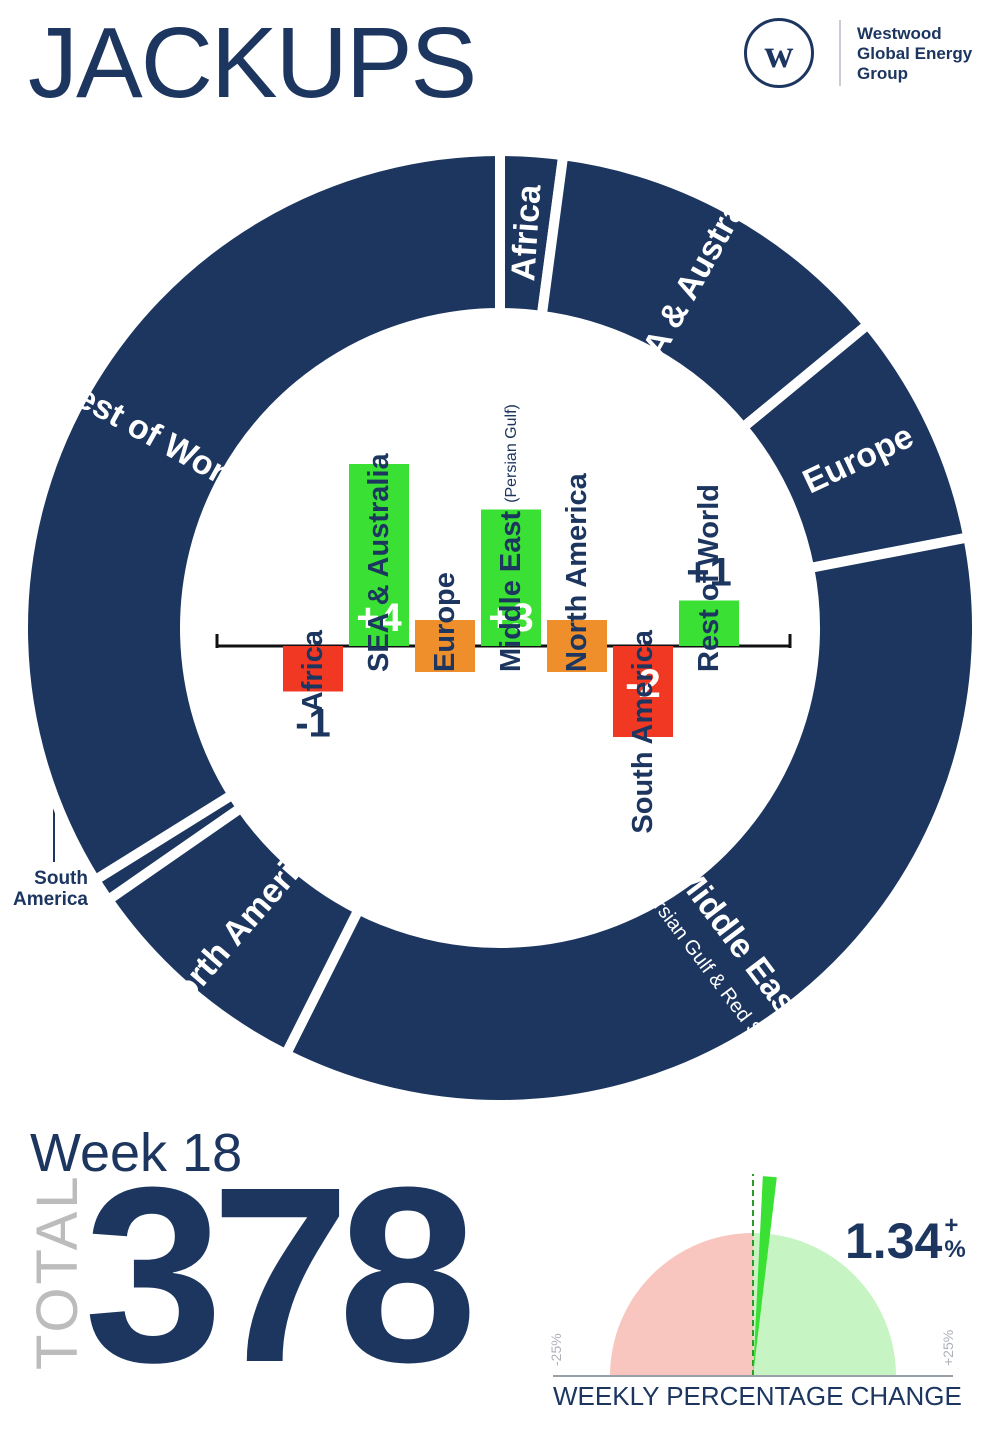 The height and width of the screenshot is (1439, 1000). Describe the element at coordinates (681, 1304) in the screenshot. I see `gauge-negative-half` at that location.